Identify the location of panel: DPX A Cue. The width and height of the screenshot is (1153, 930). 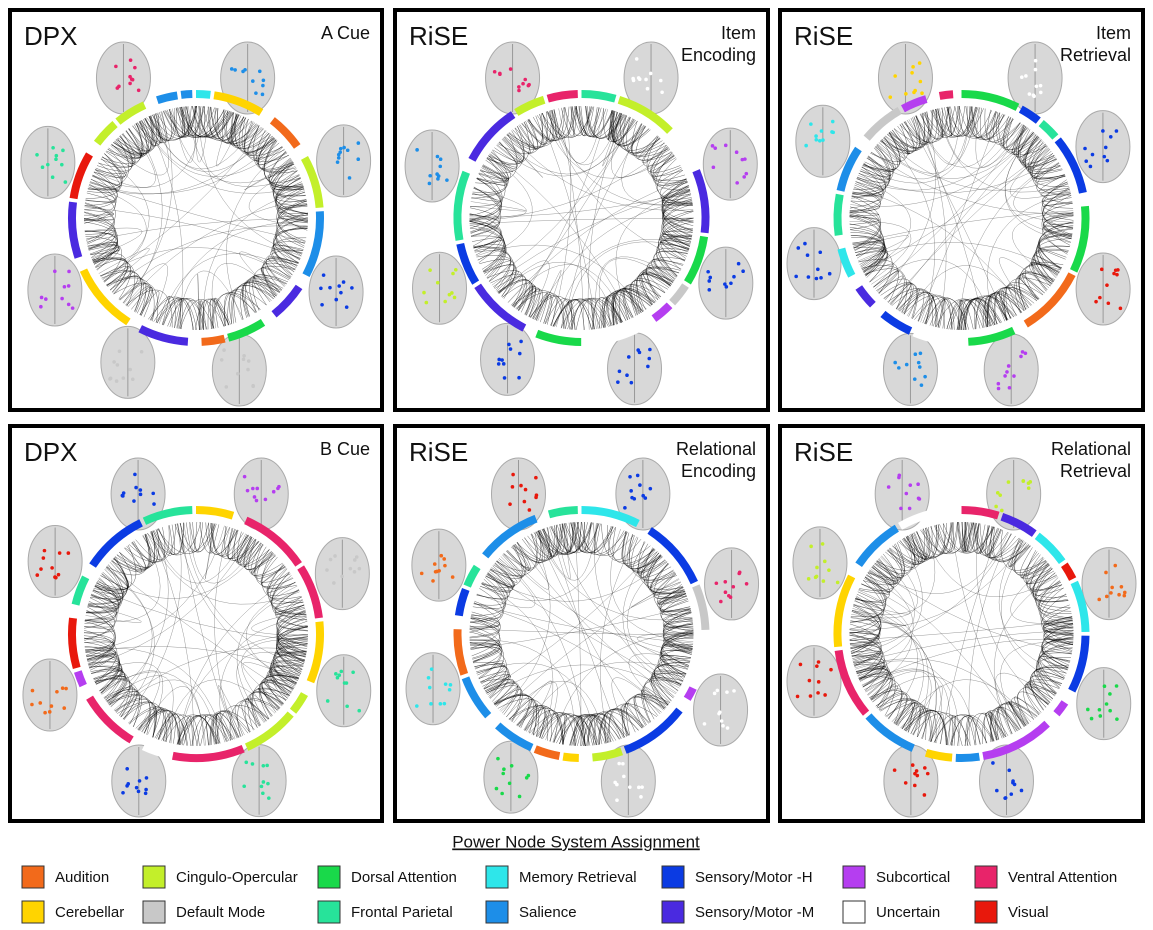
(196, 210).